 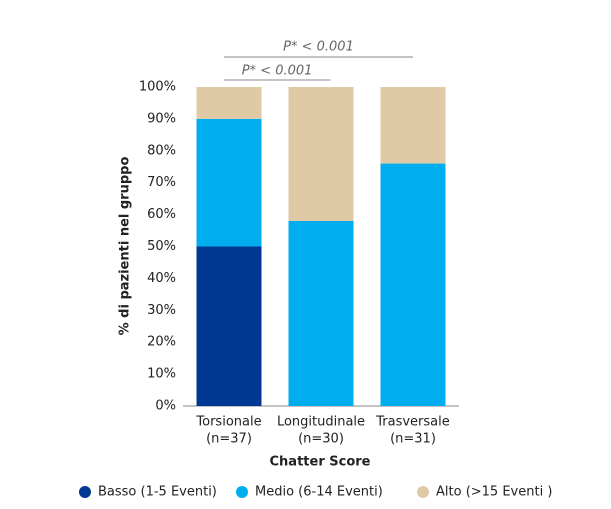 I want to click on x-tick-label: Torsionale, so click(x=228, y=422).